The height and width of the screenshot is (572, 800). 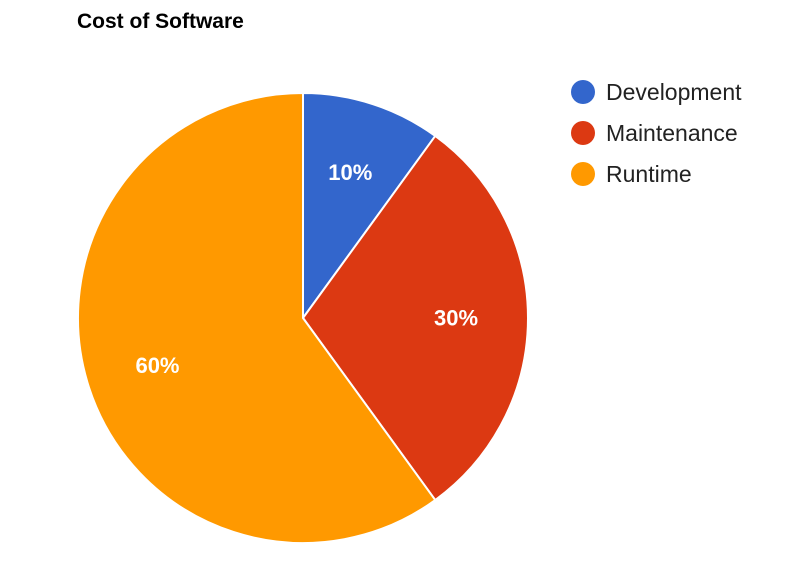 I want to click on legend-marker-development, so click(x=583, y=92).